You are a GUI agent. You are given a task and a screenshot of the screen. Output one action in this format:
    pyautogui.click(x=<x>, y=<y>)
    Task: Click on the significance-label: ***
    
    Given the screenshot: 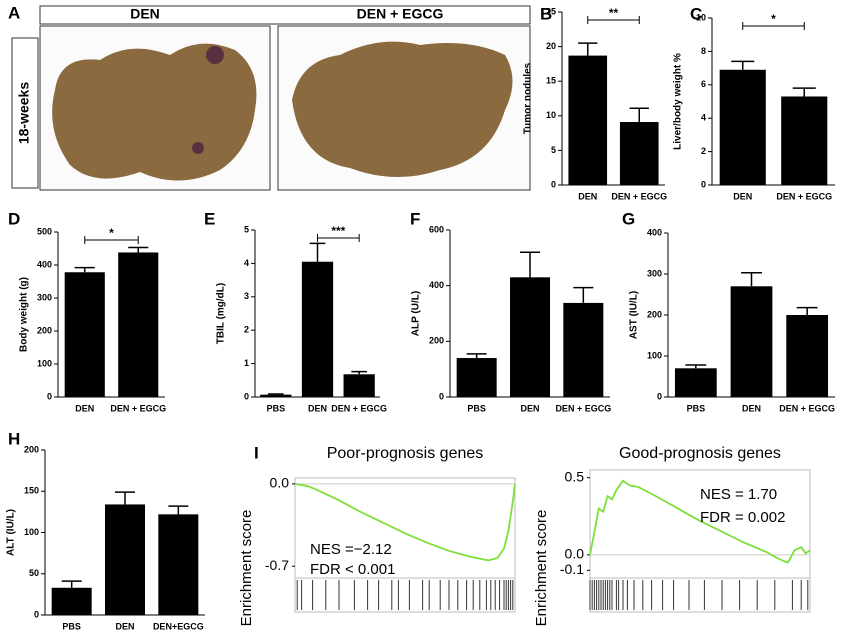 What is the action you would take?
    pyautogui.click(x=338, y=231)
    